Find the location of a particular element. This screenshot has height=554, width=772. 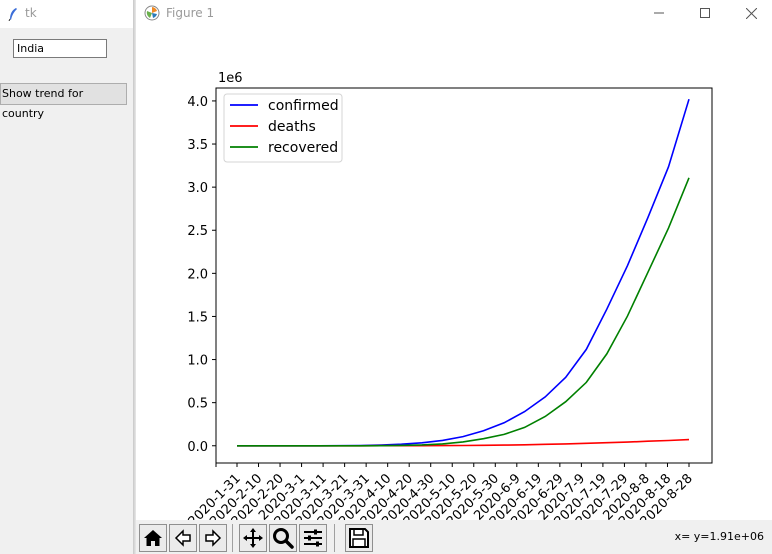

home-icon is located at coordinates (153, 538).